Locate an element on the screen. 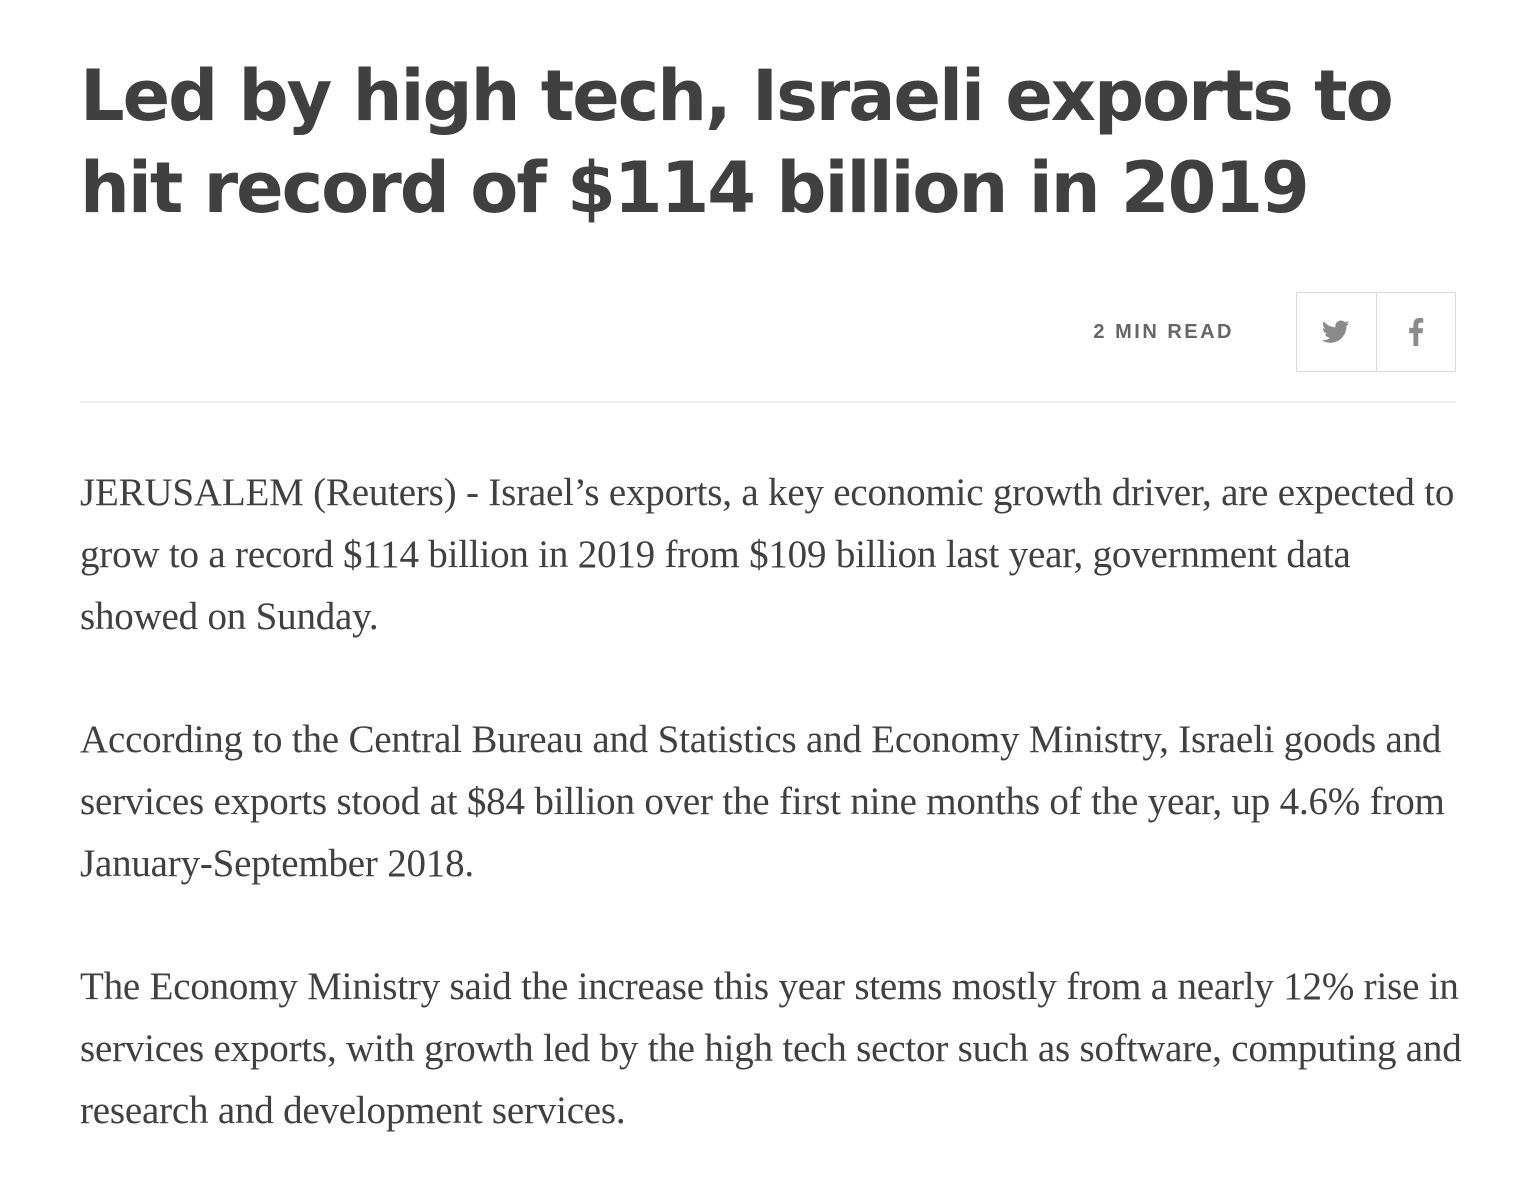 The width and height of the screenshot is (1536, 1203). share-twitter-button is located at coordinates (1336, 332).